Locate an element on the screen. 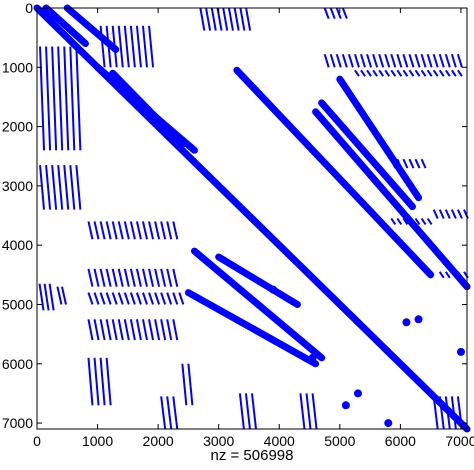 The height and width of the screenshot is (470, 474). y-tick-label: 6000 is located at coordinates (17, 364).